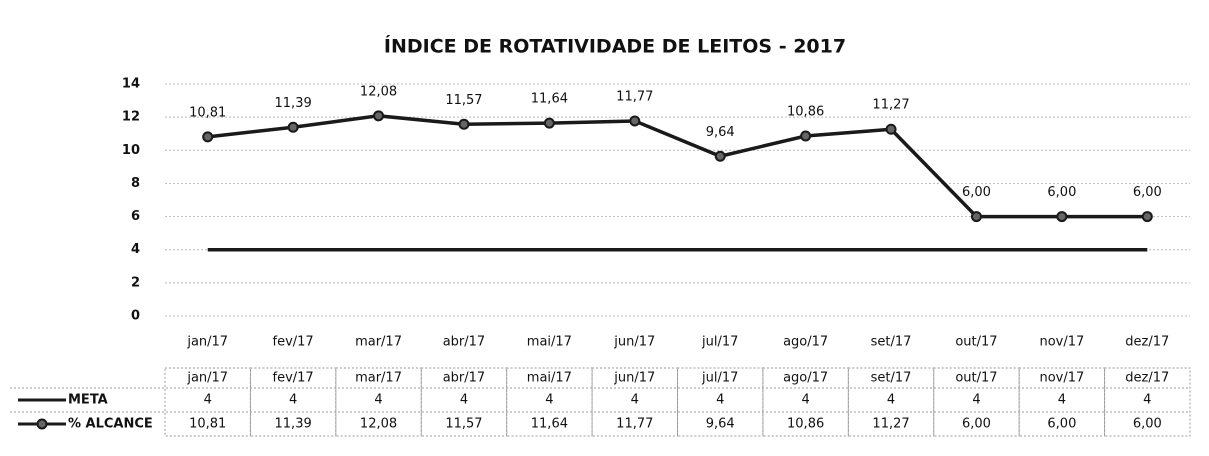 This screenshot has height=456, width=1209. What do you see at coordinates (720, 132) in the screenshot?
I see `data-label: 9,64` at bounding box center [720, 132].